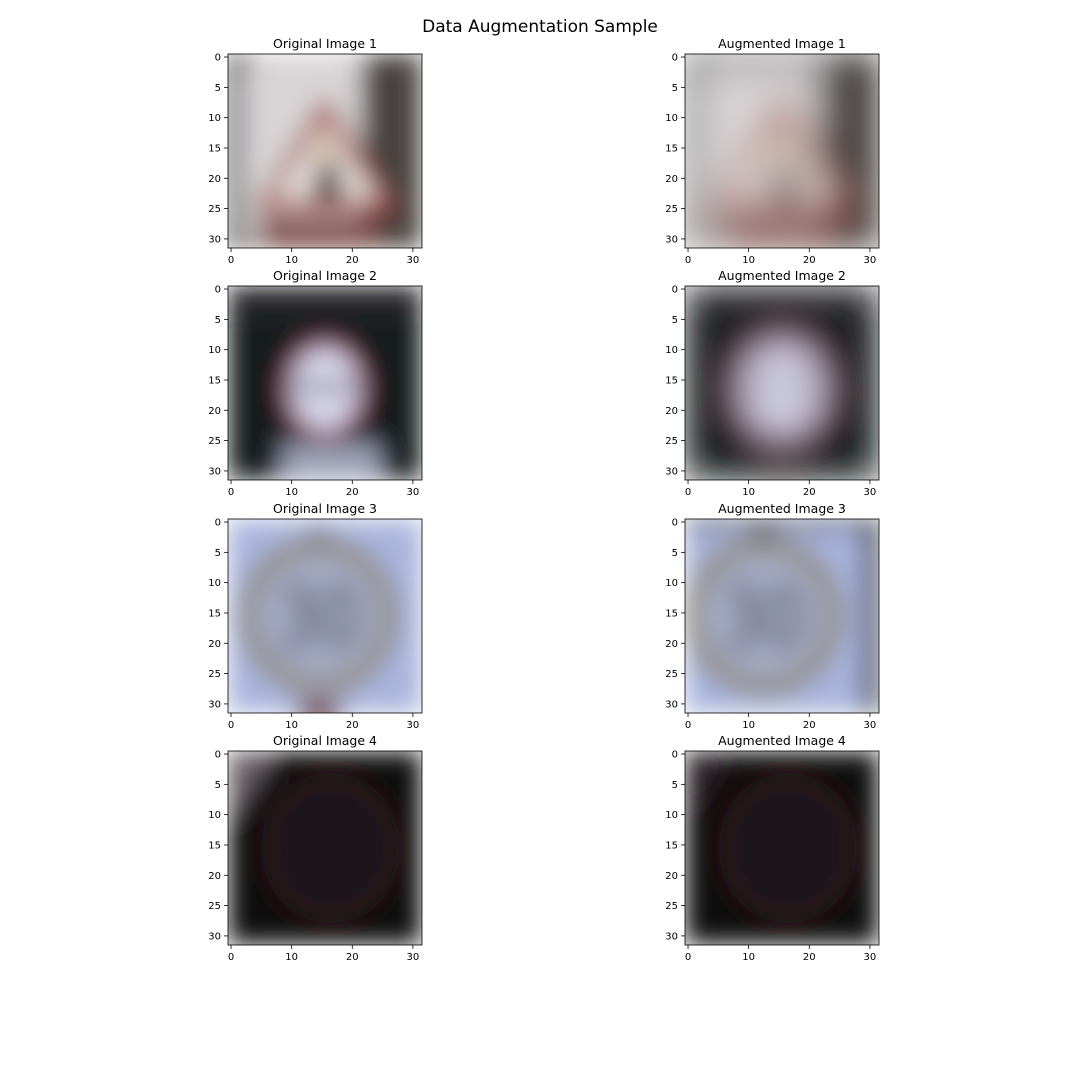 This screenshot has height=1080, width=1080. What do you see at coordinates (326, 156) in the screenshot?
I see `sign-symbol` at bounding box center [326, 156].